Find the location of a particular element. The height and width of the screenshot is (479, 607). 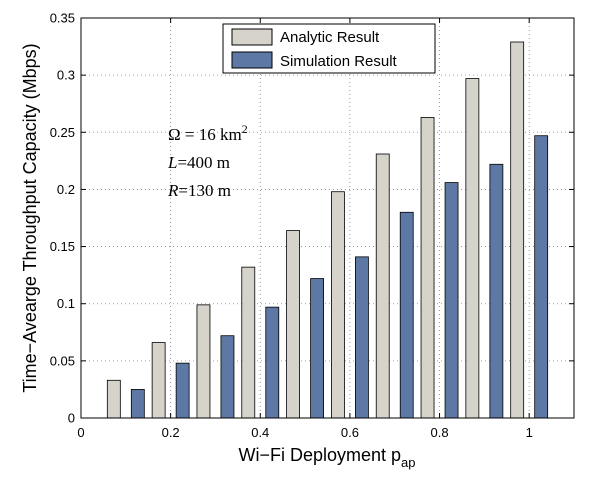

x-tick-label: 1 is located at coordinates (529, 432).